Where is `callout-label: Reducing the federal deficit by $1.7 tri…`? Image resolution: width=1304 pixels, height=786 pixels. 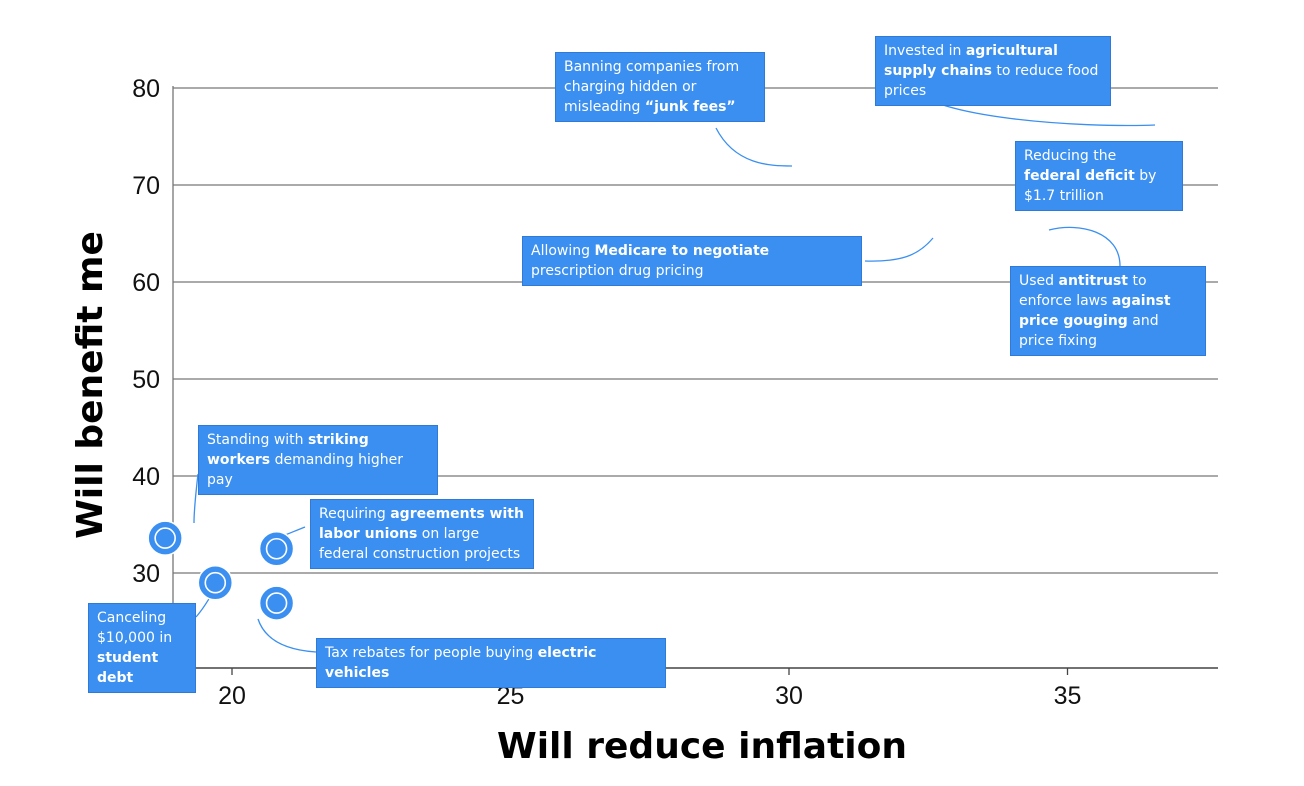 callout-label: Reducing the federal deficit by $1.7 tri… is located at coordinates (1099, 176).